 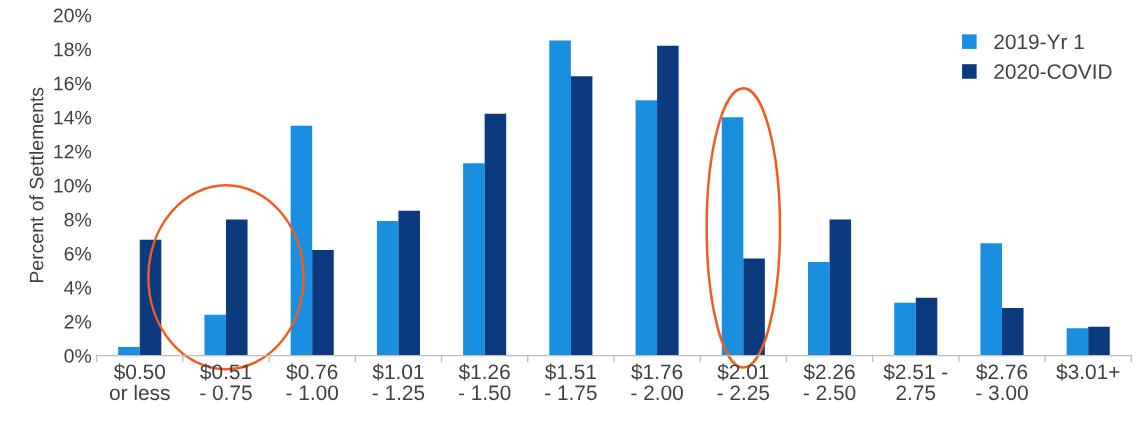 I want to click on x-tick-label: $2.01 - 2.25, so click(x=743, y=382).